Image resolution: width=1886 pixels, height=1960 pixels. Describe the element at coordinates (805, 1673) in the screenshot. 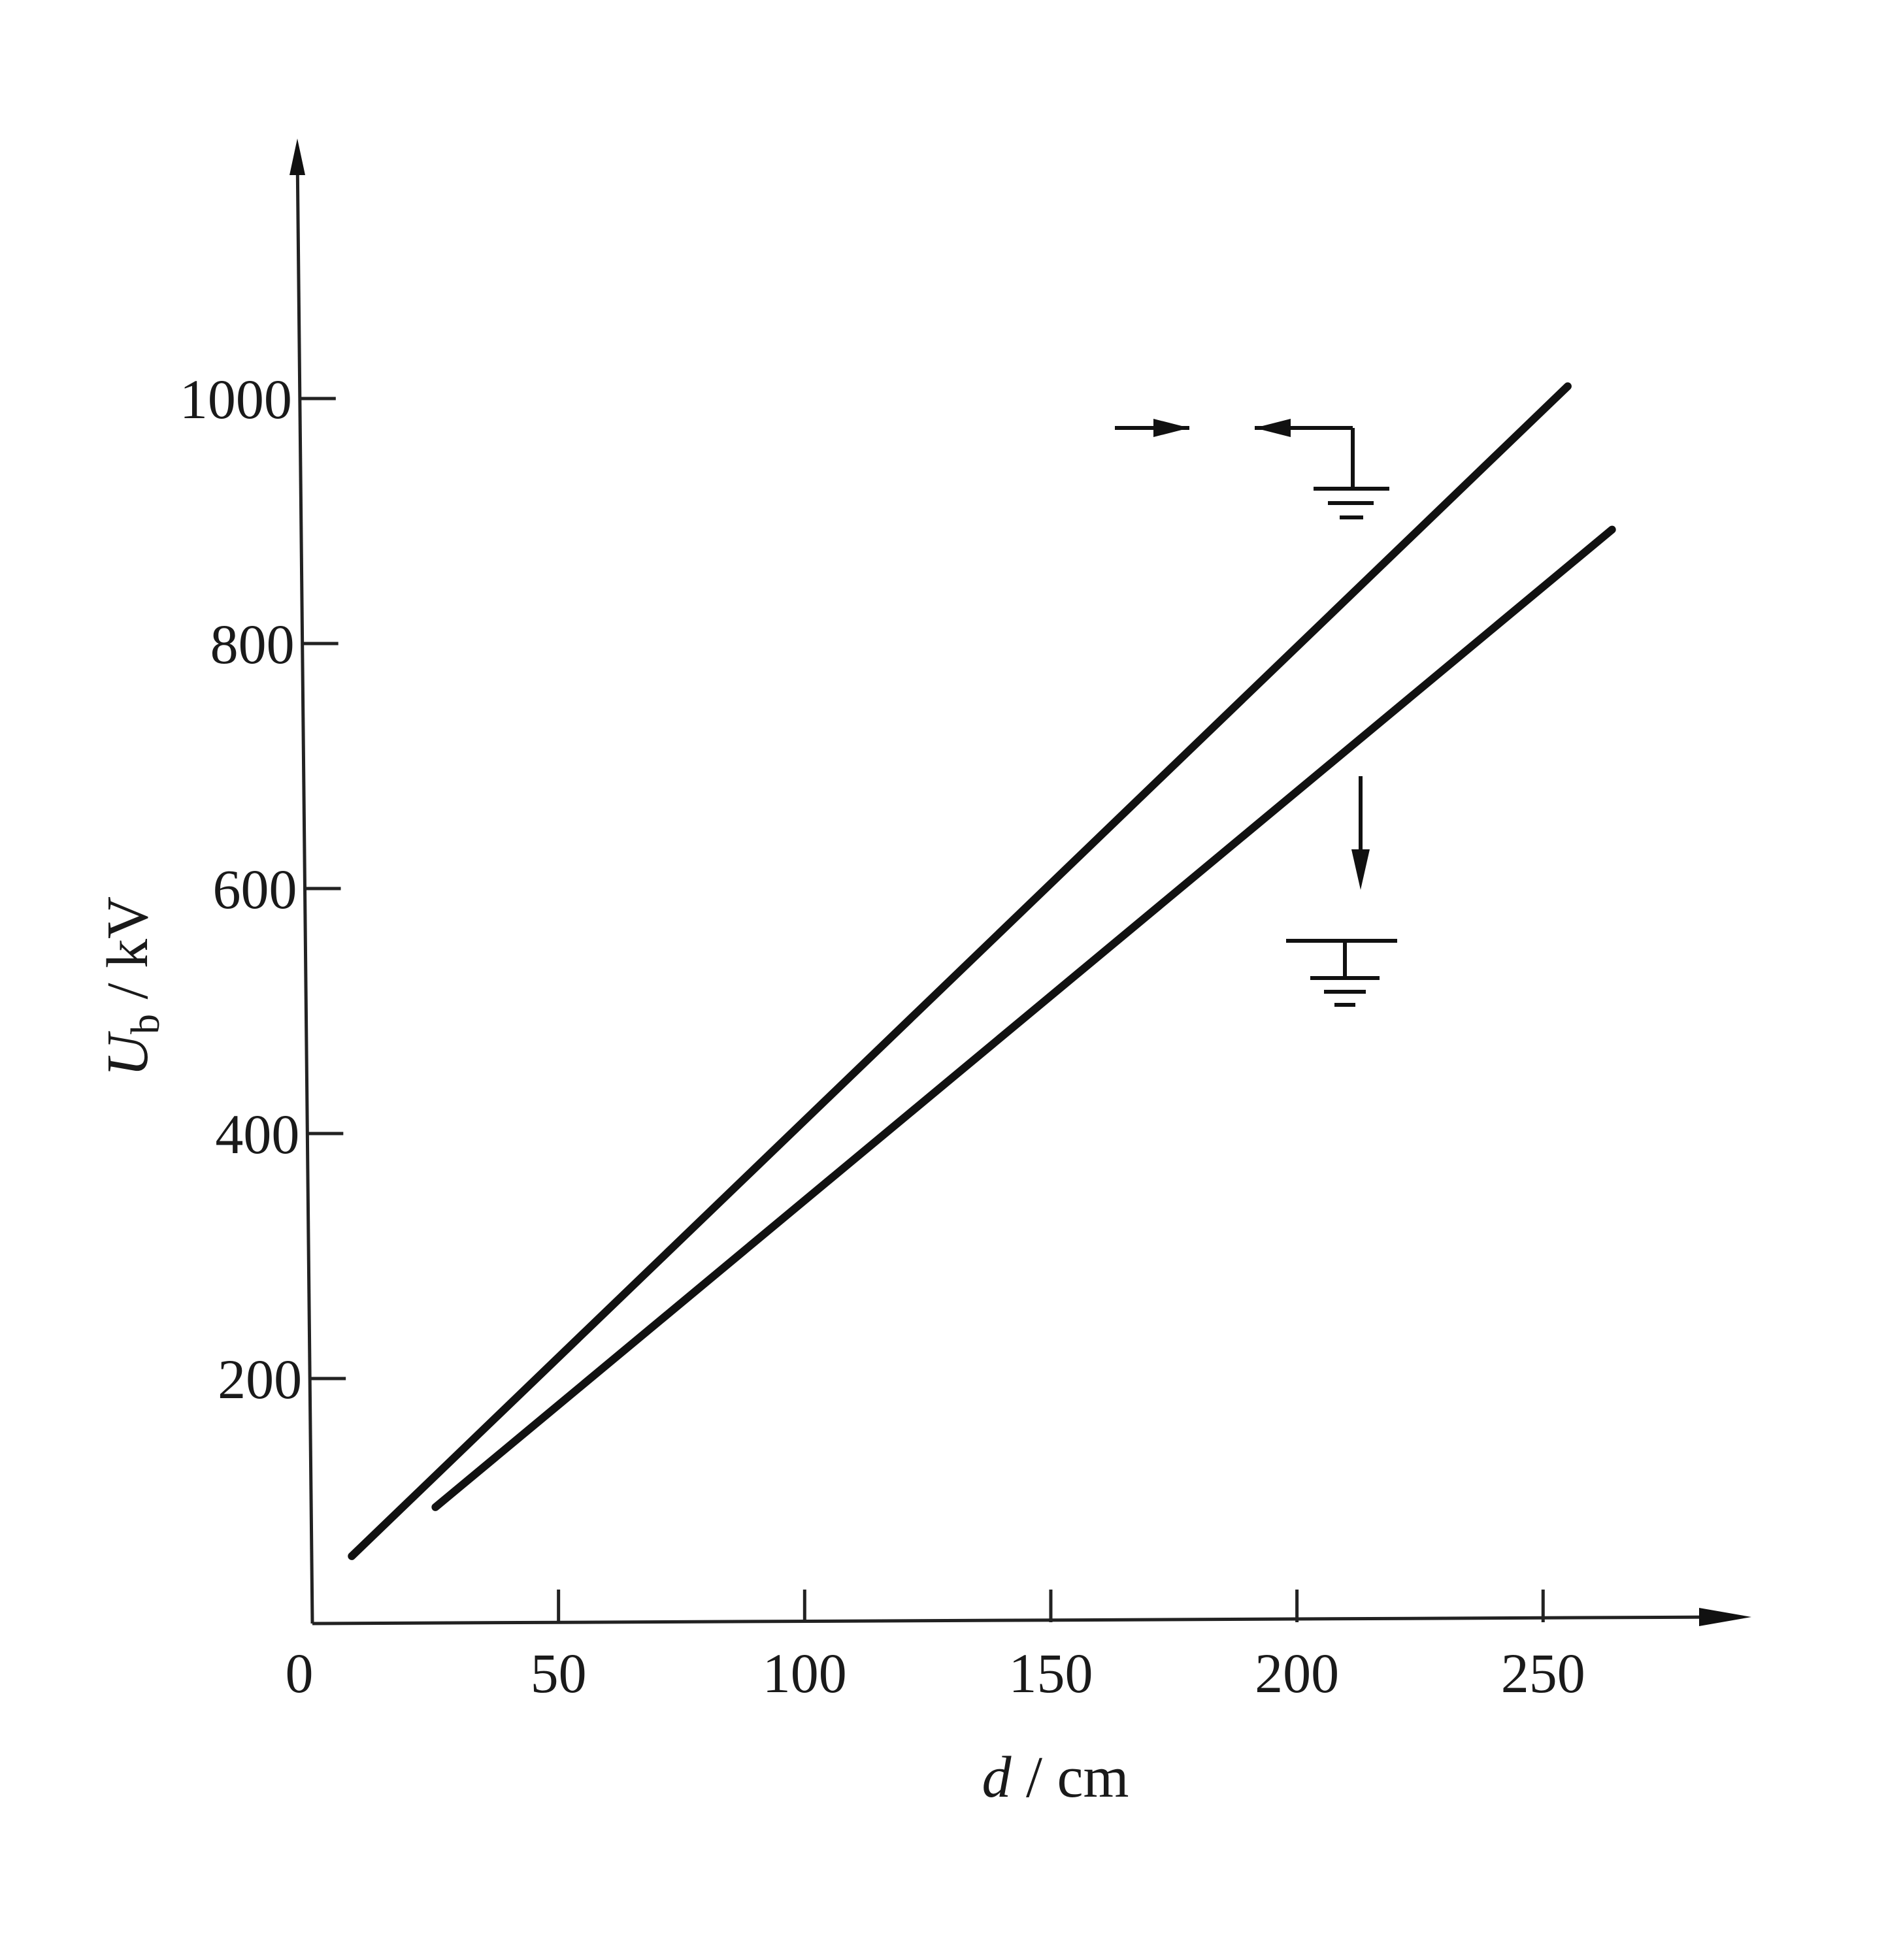

I see `x-tick-label: 100` at that location.